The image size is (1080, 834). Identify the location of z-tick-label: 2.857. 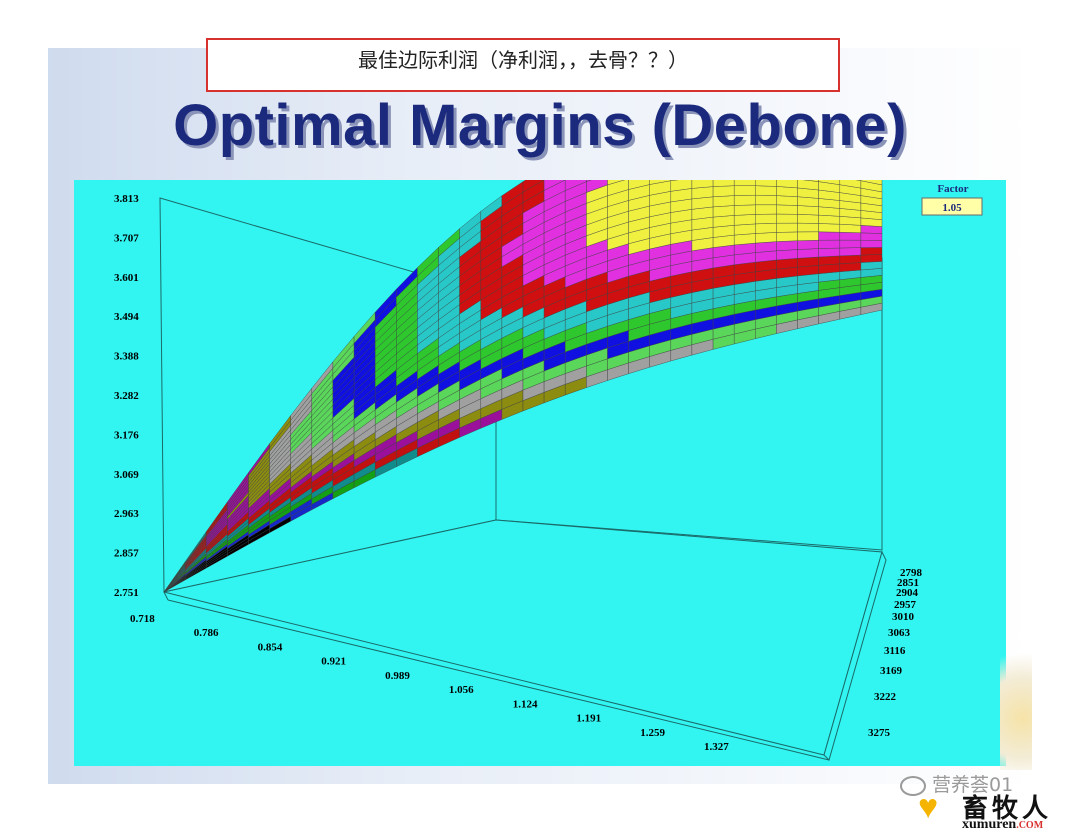
(126, 554).